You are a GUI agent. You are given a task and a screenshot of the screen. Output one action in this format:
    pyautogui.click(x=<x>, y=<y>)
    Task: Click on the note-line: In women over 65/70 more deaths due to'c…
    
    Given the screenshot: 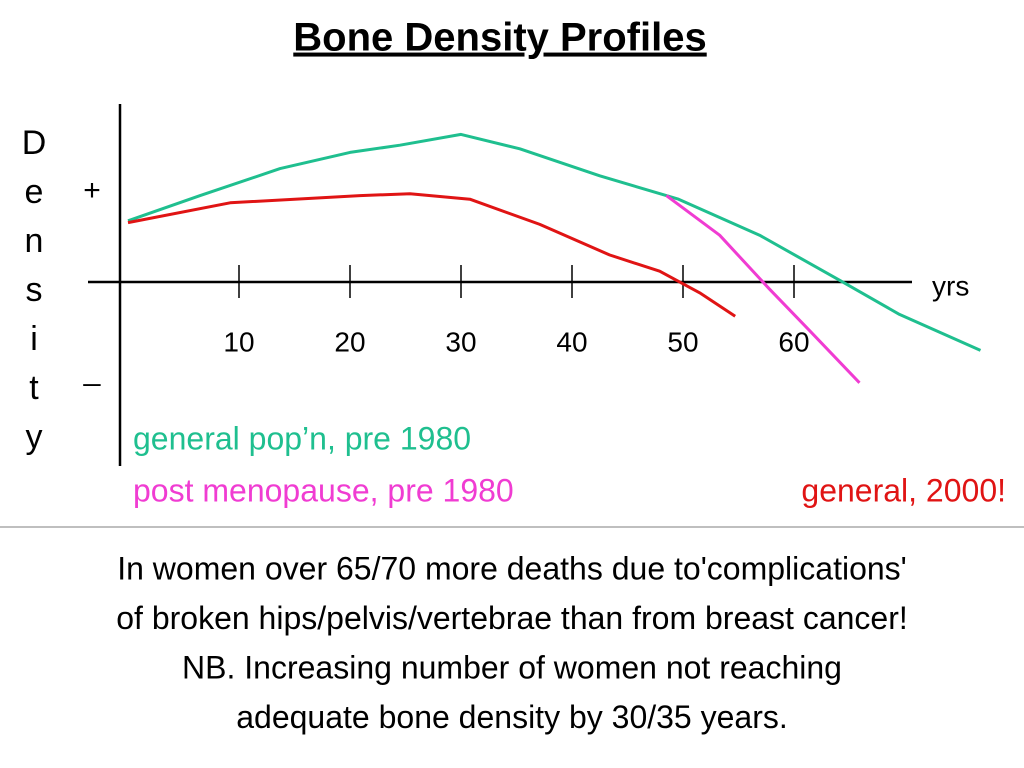 What is the action you would take?
    pyautogui.click(x=512, y=568)
    